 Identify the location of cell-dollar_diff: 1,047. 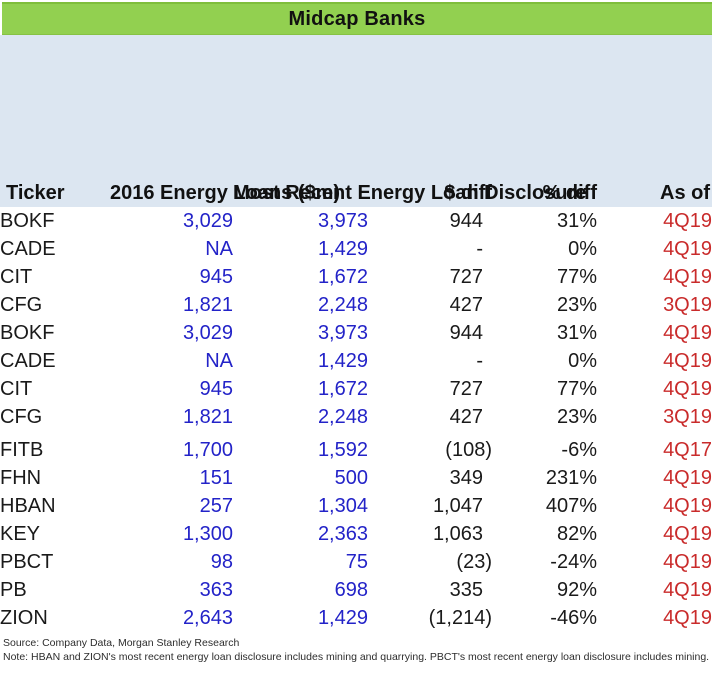
(457, 506).